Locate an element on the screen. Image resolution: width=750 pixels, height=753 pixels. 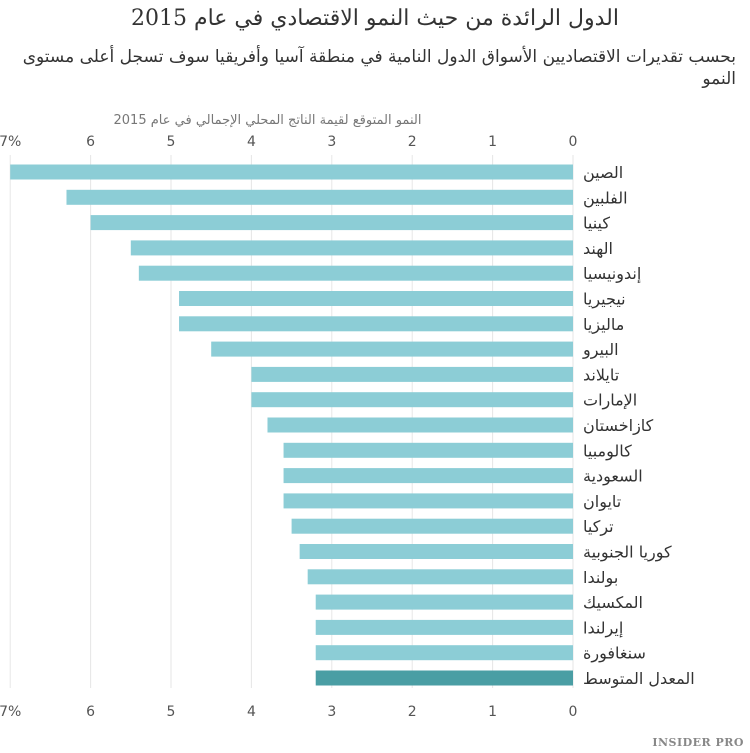
category-label: إندونيسيا is located at coordinates (612, 274).